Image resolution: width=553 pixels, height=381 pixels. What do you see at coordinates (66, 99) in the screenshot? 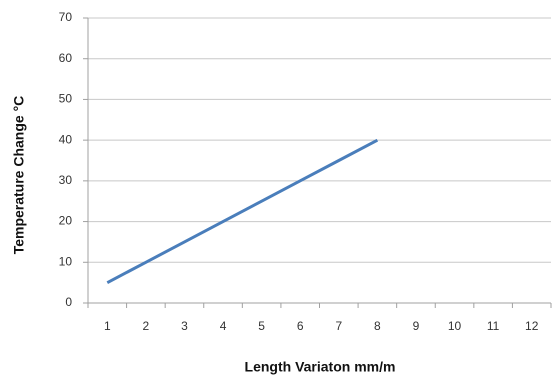
I see `y-tick-label: 50` at bounding box center [66, 99].